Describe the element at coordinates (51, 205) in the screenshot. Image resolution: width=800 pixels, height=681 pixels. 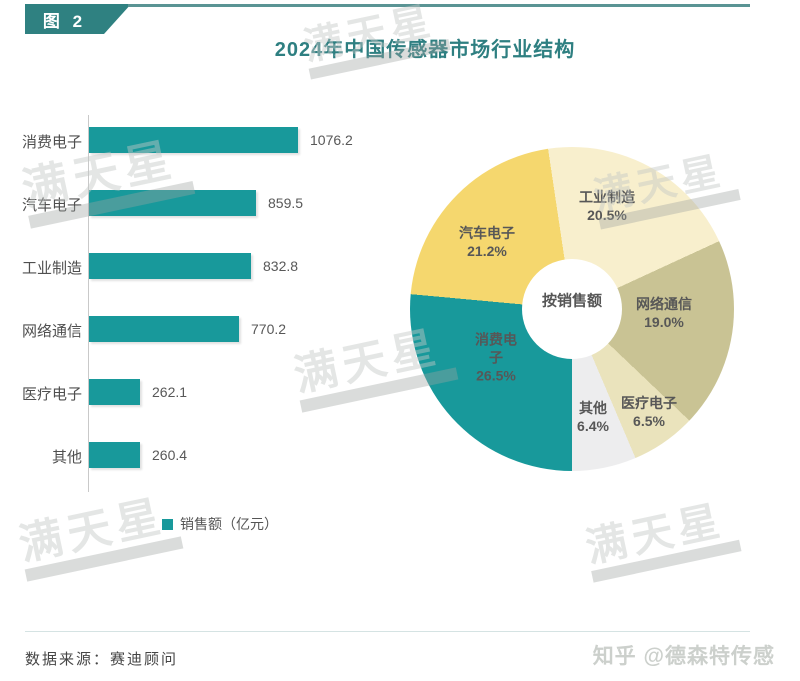
I see `bar-category-label: 汽车电子` at that location.